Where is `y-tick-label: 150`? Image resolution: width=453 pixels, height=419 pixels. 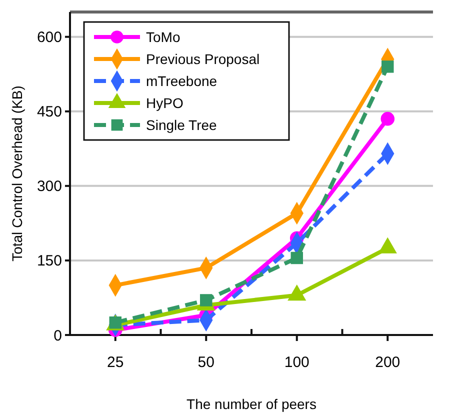
y-tick-label: 150 is located at coordinates (49, 261).